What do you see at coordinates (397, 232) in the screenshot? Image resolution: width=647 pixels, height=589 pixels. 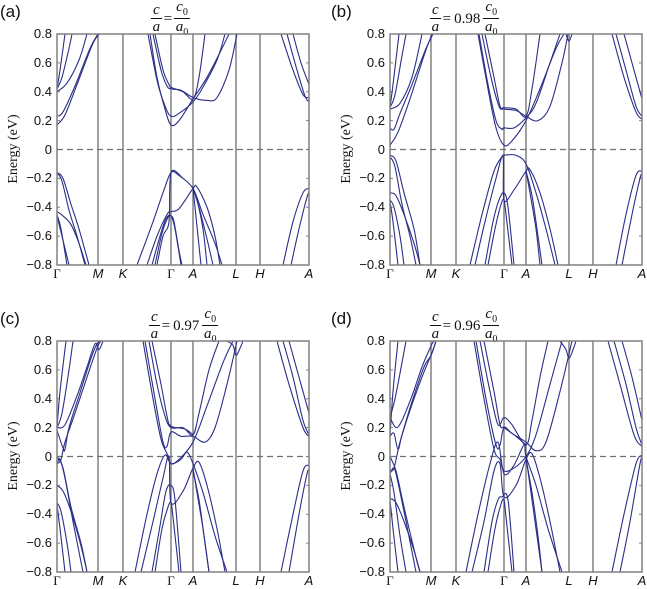 I see `band-line-vb4` at bounding box center [397, 232].